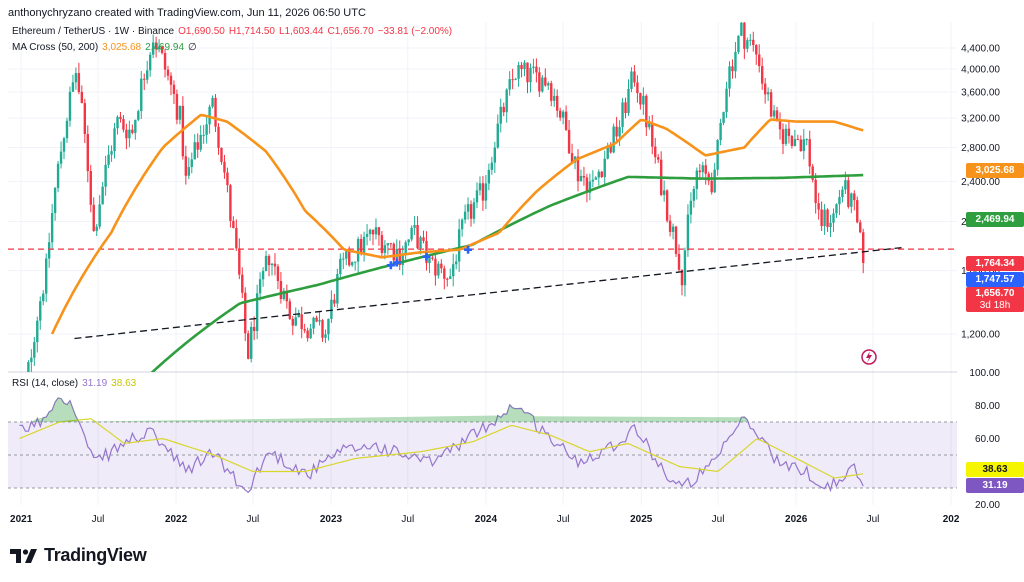 The height and width of the screenshot is (582, 1024). I want to click on time-axis-label: Jul, so click(873, 519).